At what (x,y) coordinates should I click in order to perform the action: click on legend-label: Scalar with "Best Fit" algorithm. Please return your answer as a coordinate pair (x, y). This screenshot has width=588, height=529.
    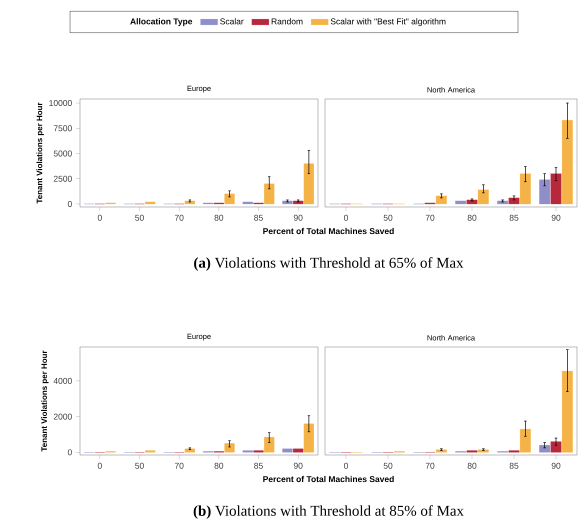
    Looking at the image, I should click on (388, 22).